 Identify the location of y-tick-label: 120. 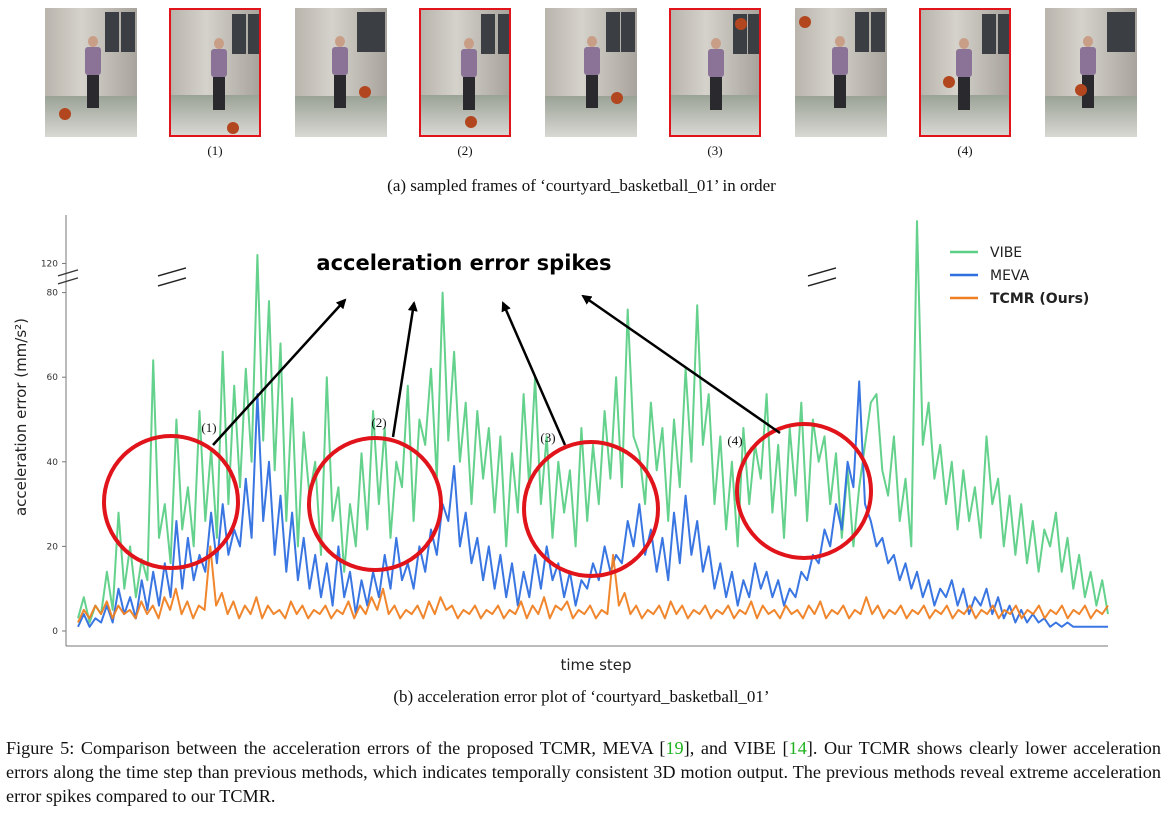
(49, 264).